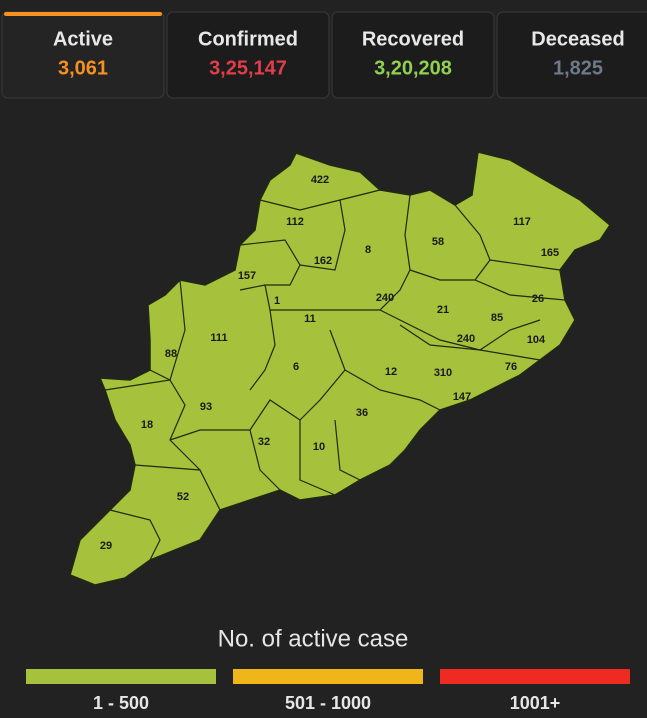  Describe the element at coordinates (277, 301) in the screenshot. I see `district-count: 1` at that location.